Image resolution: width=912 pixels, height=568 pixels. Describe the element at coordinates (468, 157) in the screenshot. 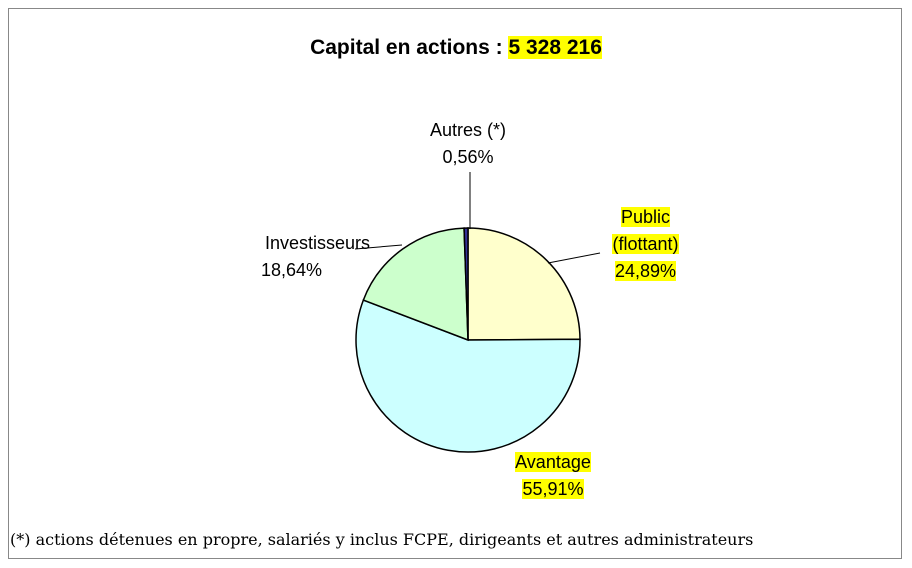

I see `value-label: 0,56%` at that location.